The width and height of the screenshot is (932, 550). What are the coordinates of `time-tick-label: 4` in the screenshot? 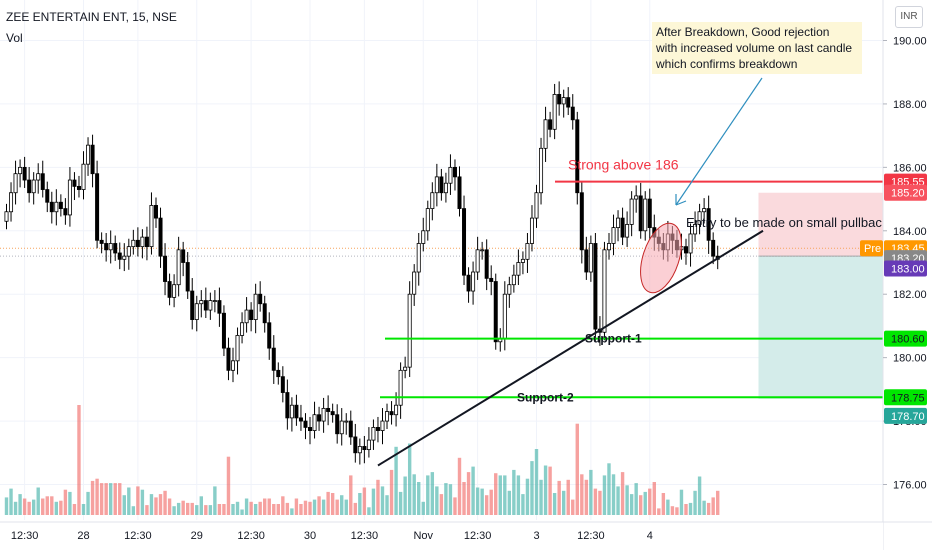 It's located at (650, 536).